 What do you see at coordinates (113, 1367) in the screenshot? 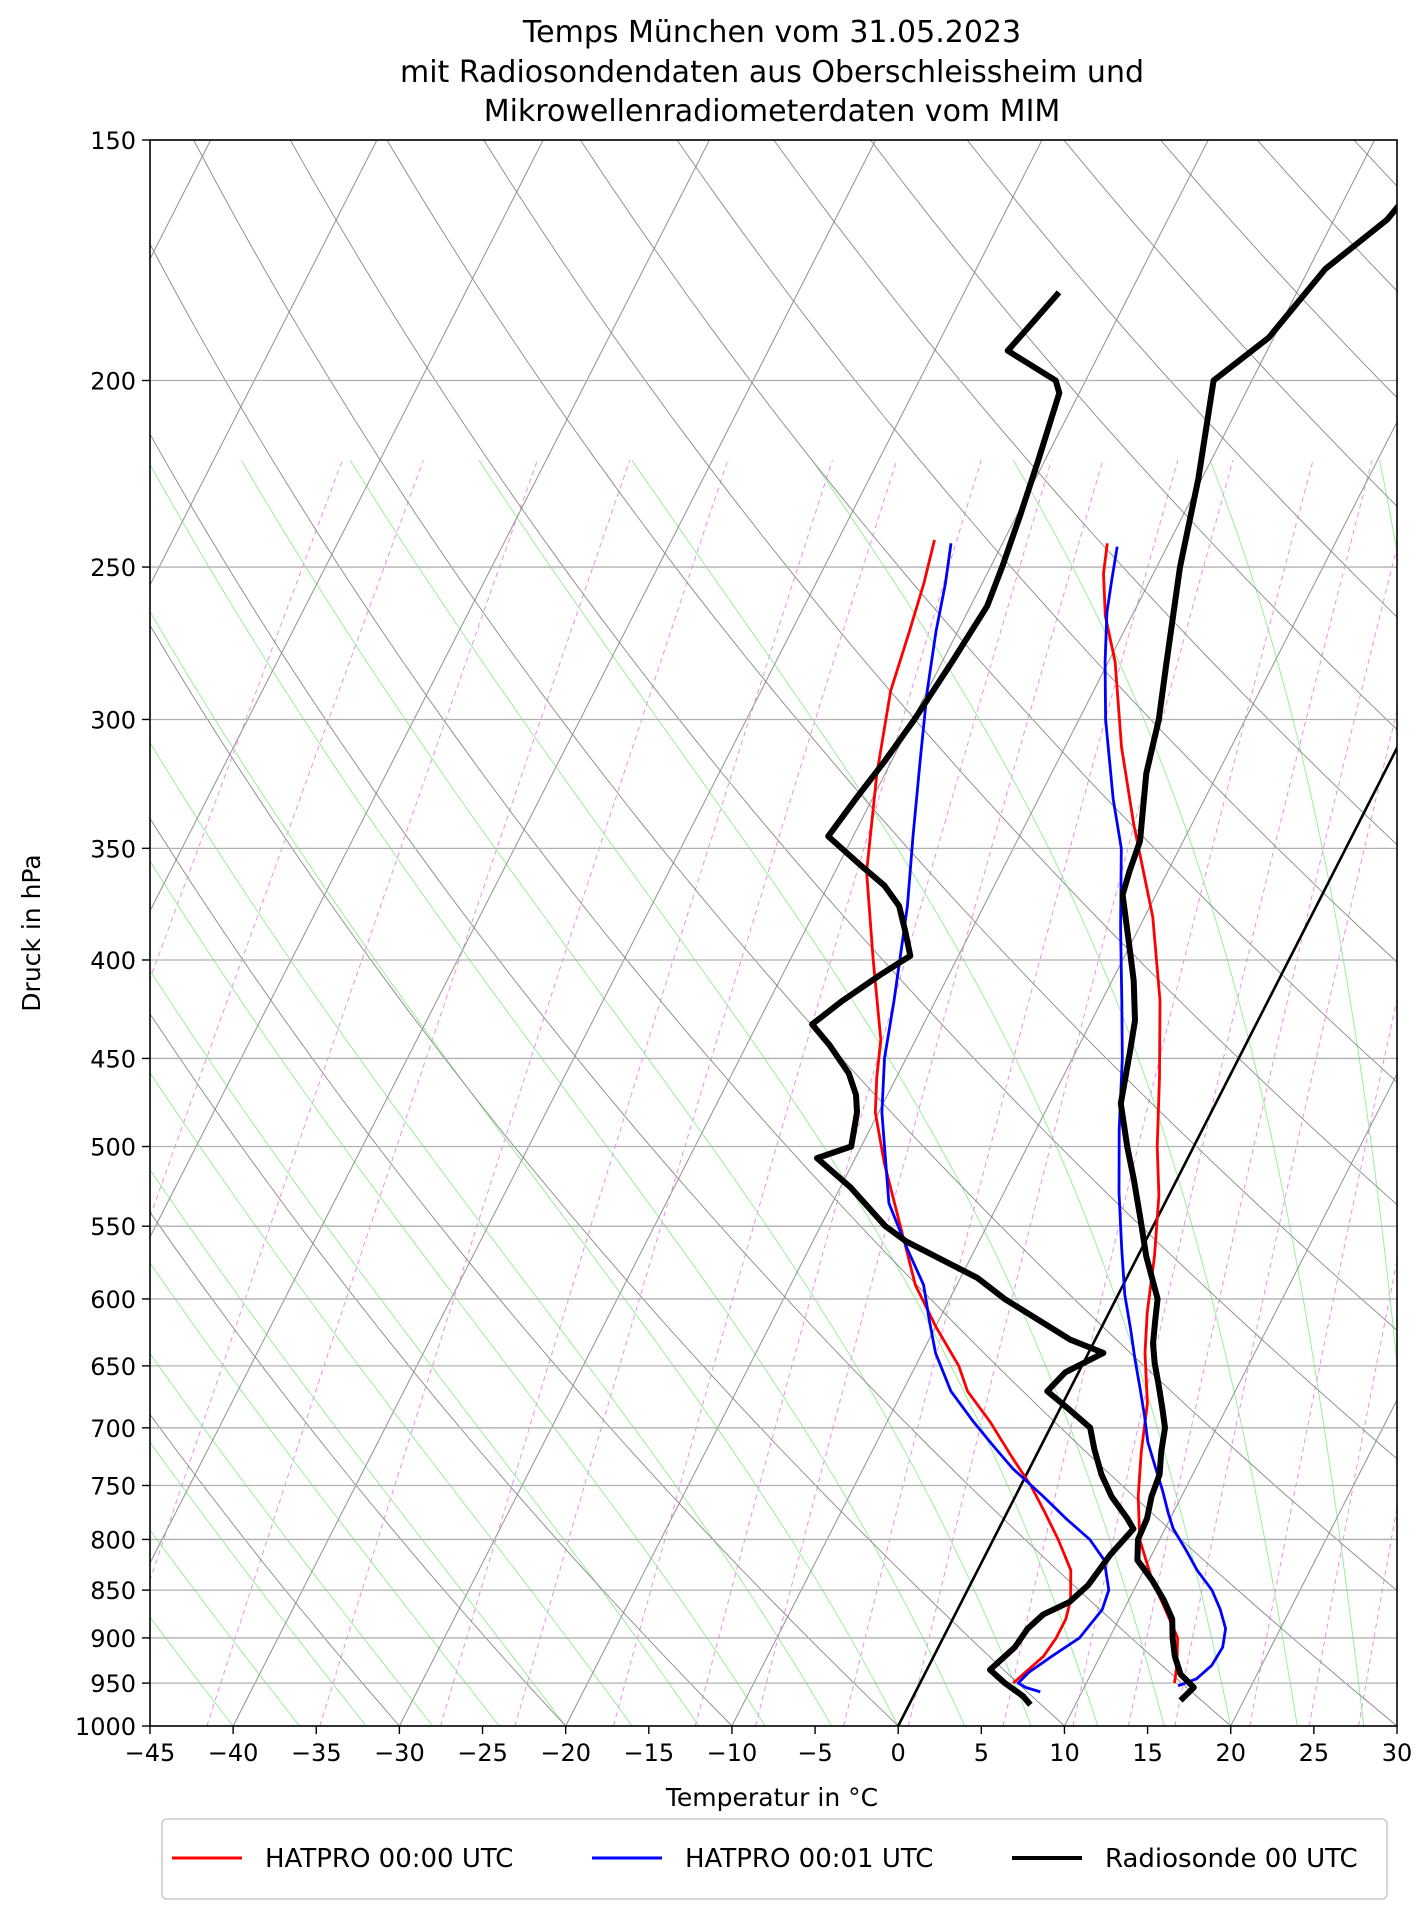
I see `y-tick-label: 650` at bounding box center [113, 1367].